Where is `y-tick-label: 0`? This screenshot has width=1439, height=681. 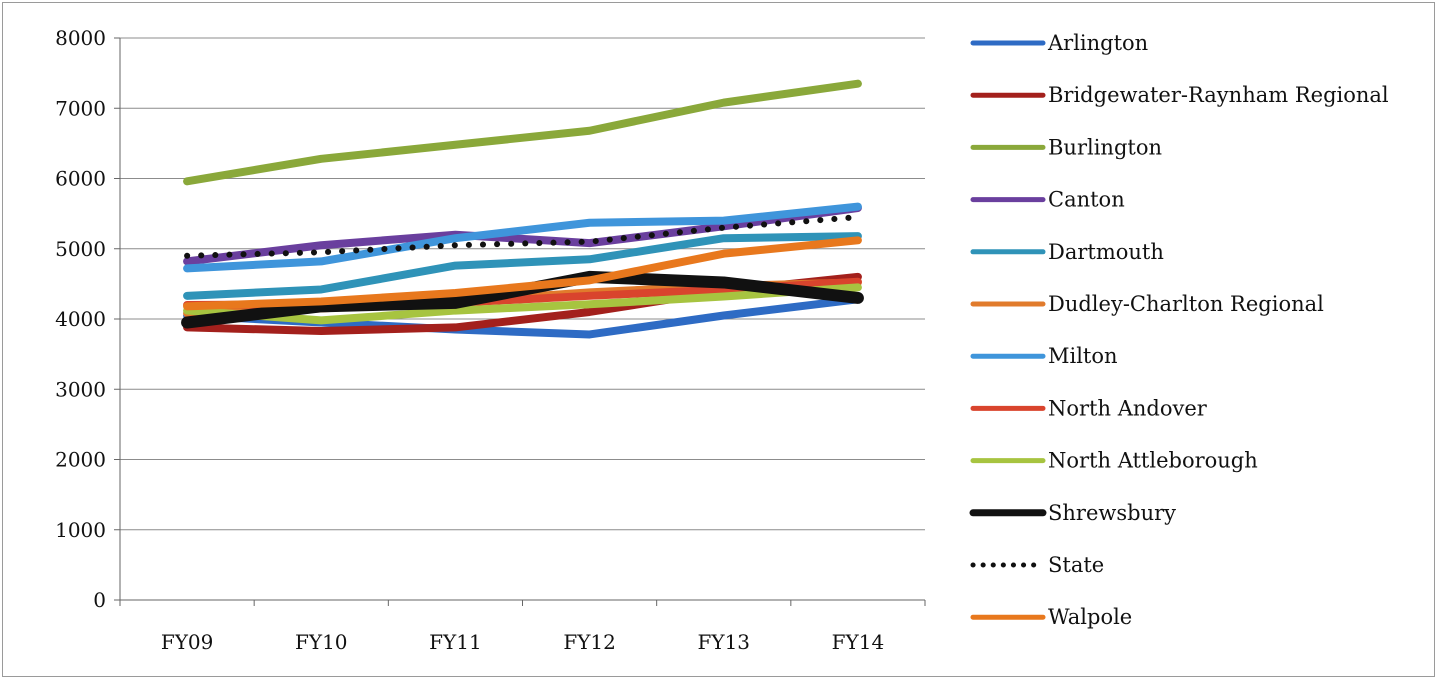 y-tick-label: 0 is located at coordinates (99, 600).